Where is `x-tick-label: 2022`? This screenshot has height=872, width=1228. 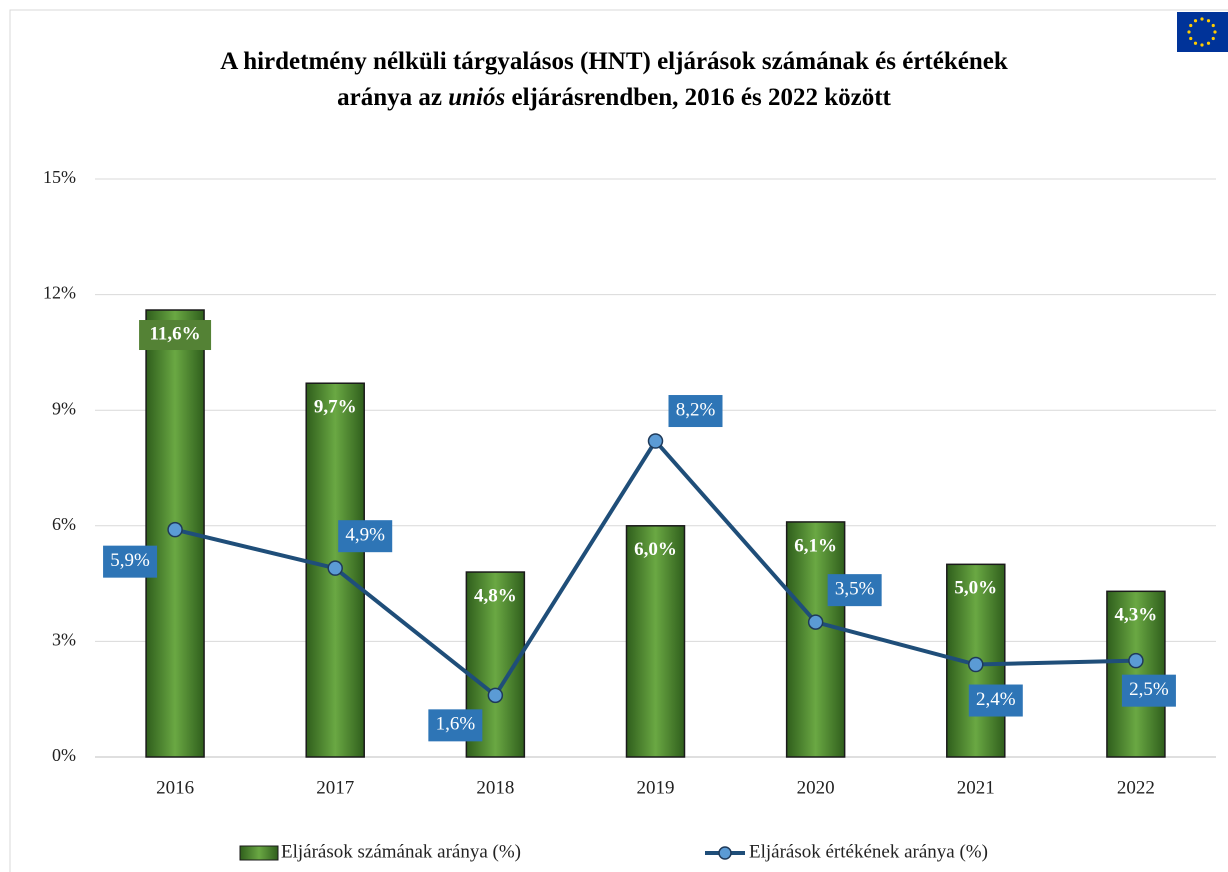 x-tick-label: 2022 is located at coordinates (1136, 787).